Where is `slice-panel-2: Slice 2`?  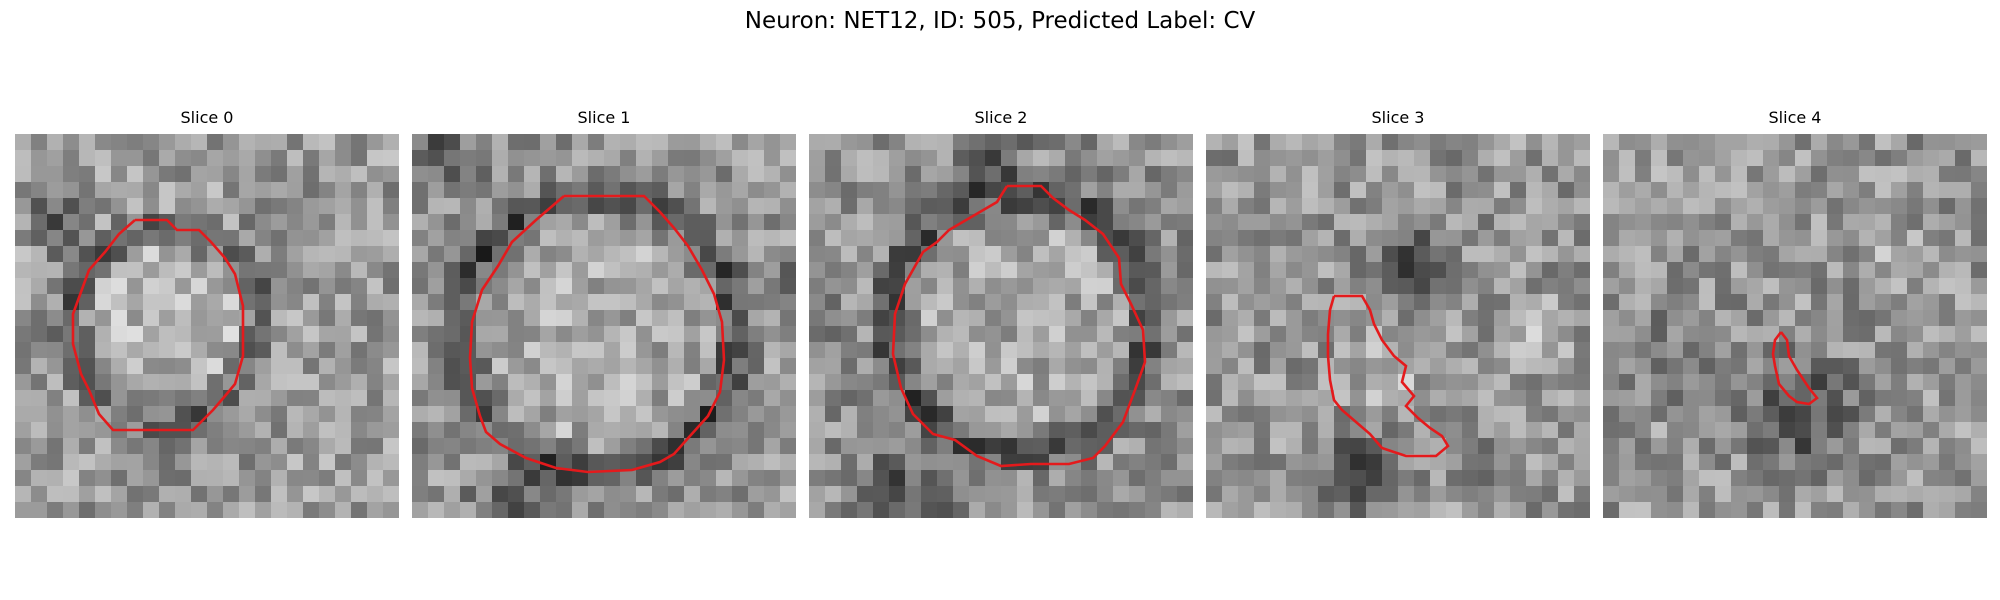 slice-panel-2: Slice 2 is located at coordinates (1001, 313).